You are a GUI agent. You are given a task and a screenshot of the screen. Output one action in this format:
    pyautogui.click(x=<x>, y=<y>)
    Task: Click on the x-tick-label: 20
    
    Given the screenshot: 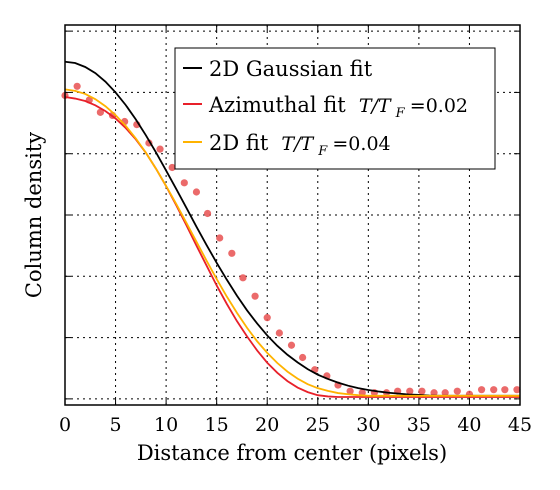 What is the action you would take?
    pyautogui.click(x=267, y=425)
    